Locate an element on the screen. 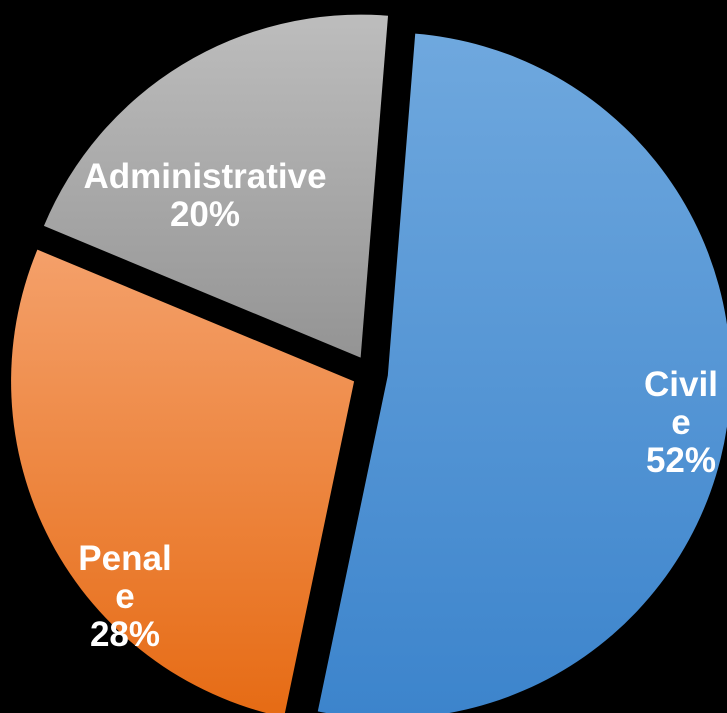  slice-label-administrative: Administrative 20% is located at coordinates (205, 196).